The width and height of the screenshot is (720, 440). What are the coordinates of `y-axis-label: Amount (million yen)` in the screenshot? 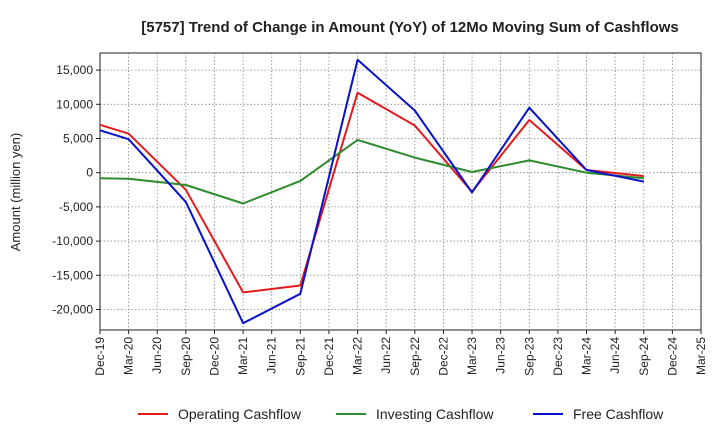 It's located at (15, 192).